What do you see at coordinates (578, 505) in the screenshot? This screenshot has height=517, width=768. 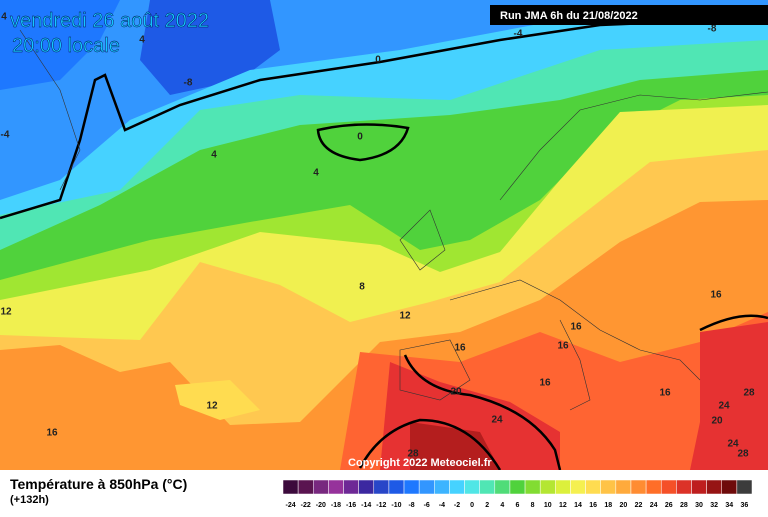 I see `colorbar-label: 14` at bounding box center [578, 505].